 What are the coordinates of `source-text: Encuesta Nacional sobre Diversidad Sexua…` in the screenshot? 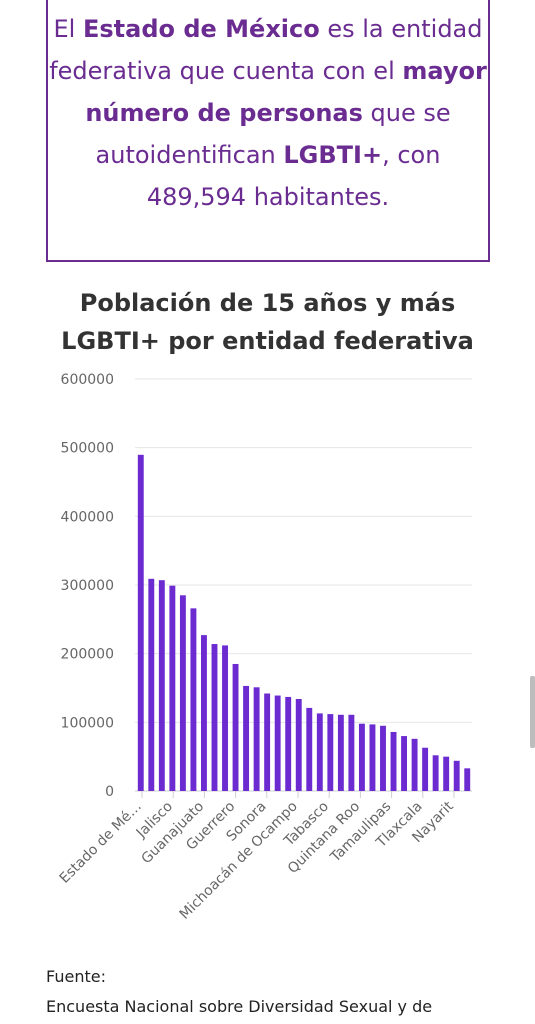 It's located at (239, 1006).